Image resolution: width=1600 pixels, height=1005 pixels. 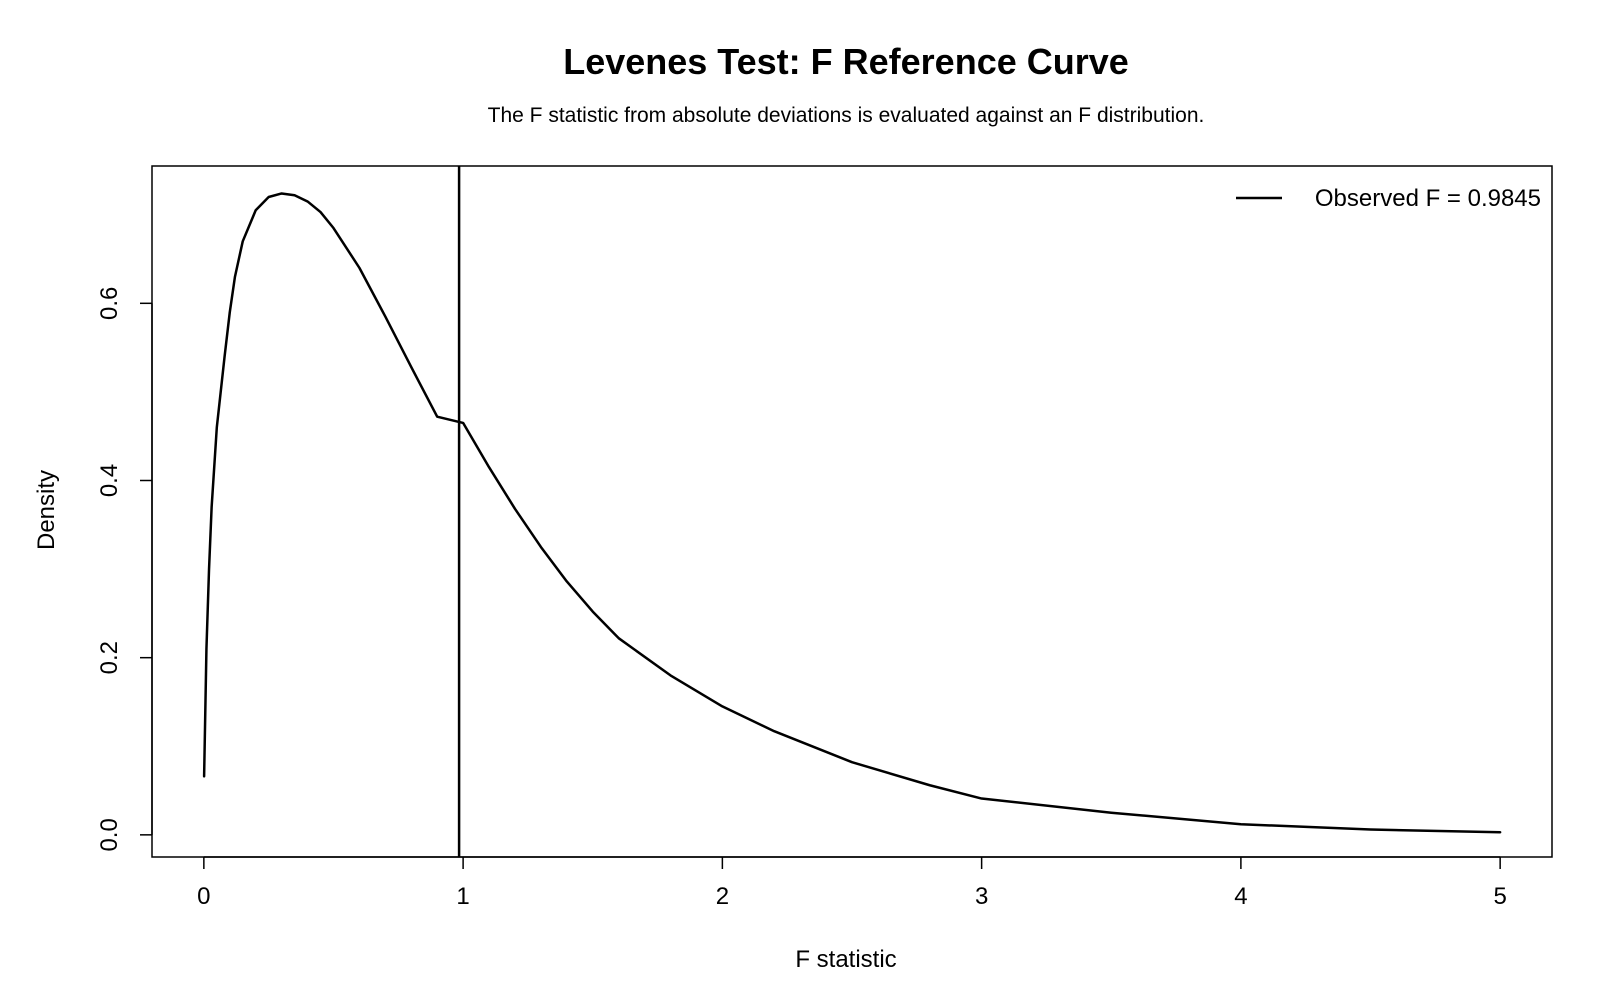 What do you see at coordinates (203, 896) in the screenshot?
I see `x-tick-label: 0` at bounding box center [203, 896].